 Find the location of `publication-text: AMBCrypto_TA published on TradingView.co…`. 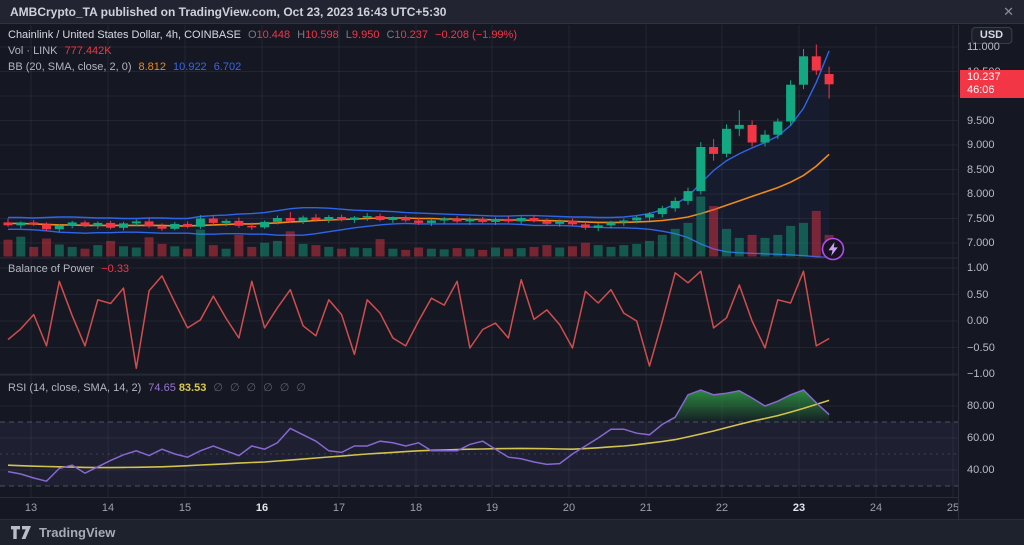

publication-text: AMBCrypto_TA published on TradingView.co… is located at coordinates (228, 11).